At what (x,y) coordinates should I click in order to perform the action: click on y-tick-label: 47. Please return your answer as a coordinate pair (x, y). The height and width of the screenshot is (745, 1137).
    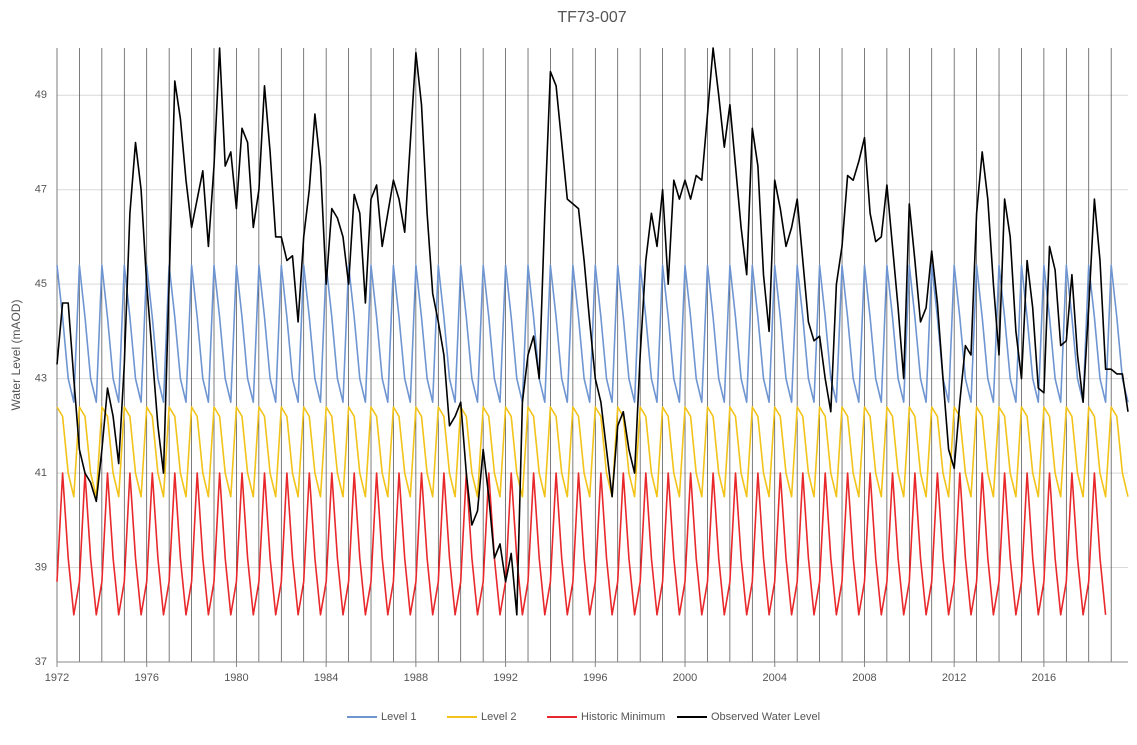
    Looking at the image, I should click on (41, 190).